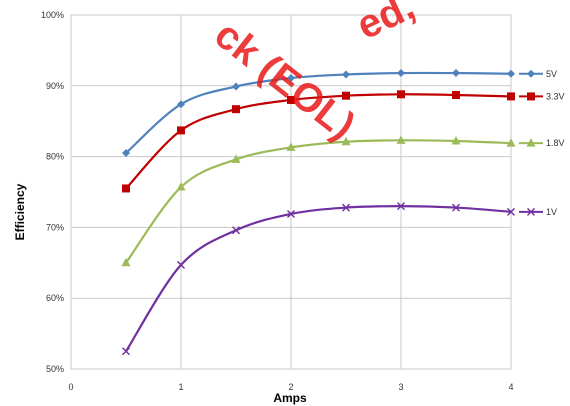  What do you see at coordinates (385, 24) in the screenshot?
I see `watermark-text-1: ed,` at bounding box center [385, 24].